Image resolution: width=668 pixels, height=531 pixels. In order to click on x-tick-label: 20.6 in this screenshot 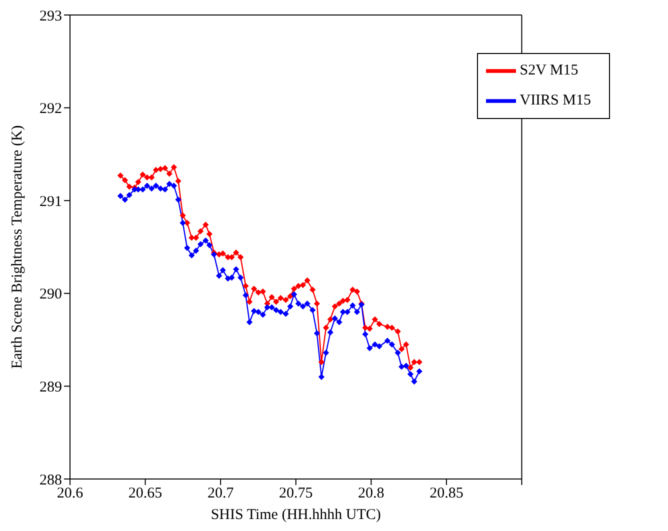, I will do `click(70, 494)`.